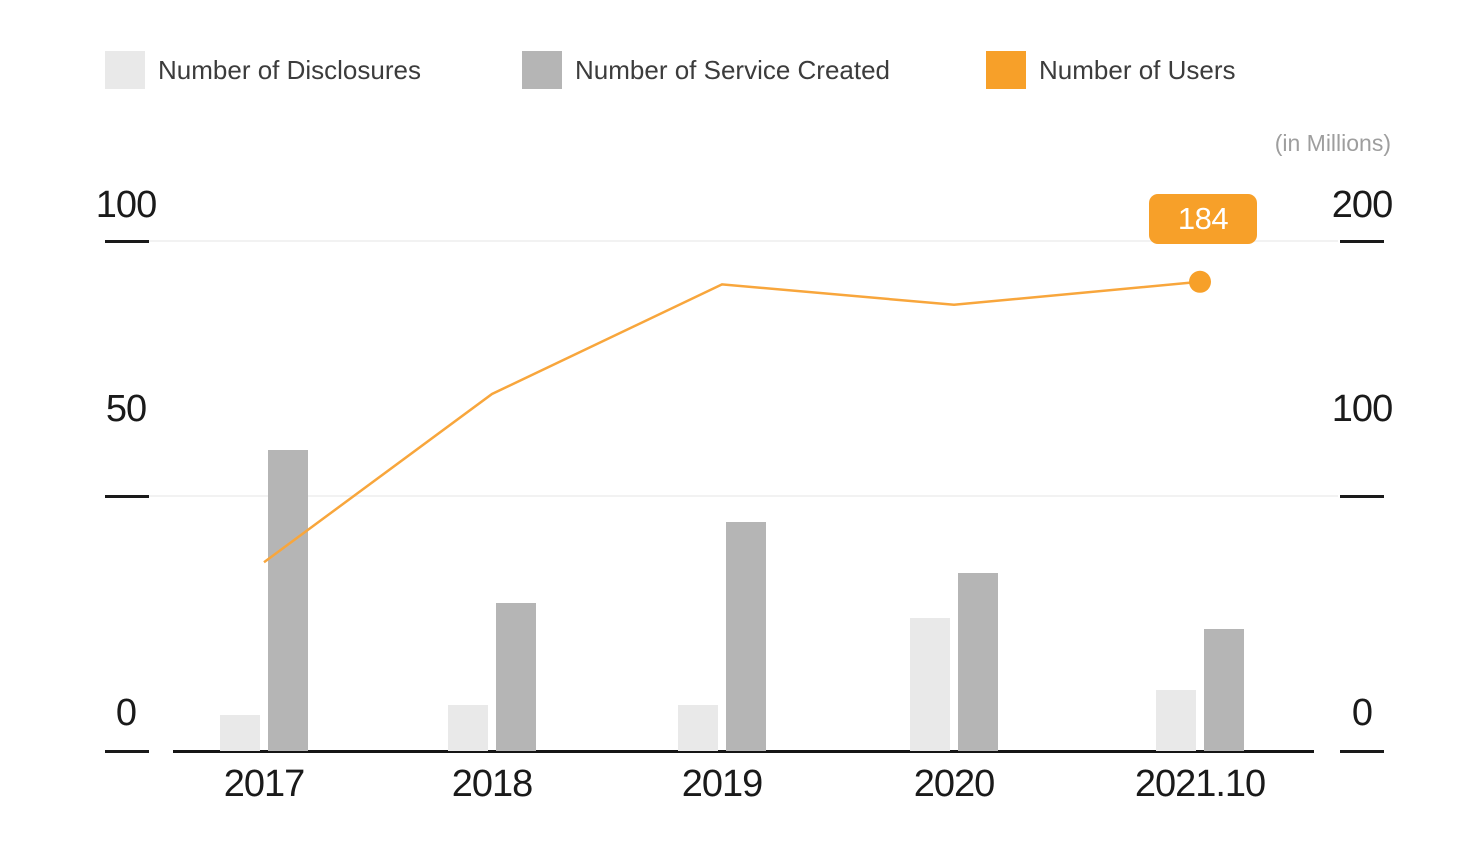 This screenshot has height=856, width=1476. What do you see at coordinates (126, 409) in the screenshot?
I see `left-axis-label-50: 50` at bounding box center [126, 409].